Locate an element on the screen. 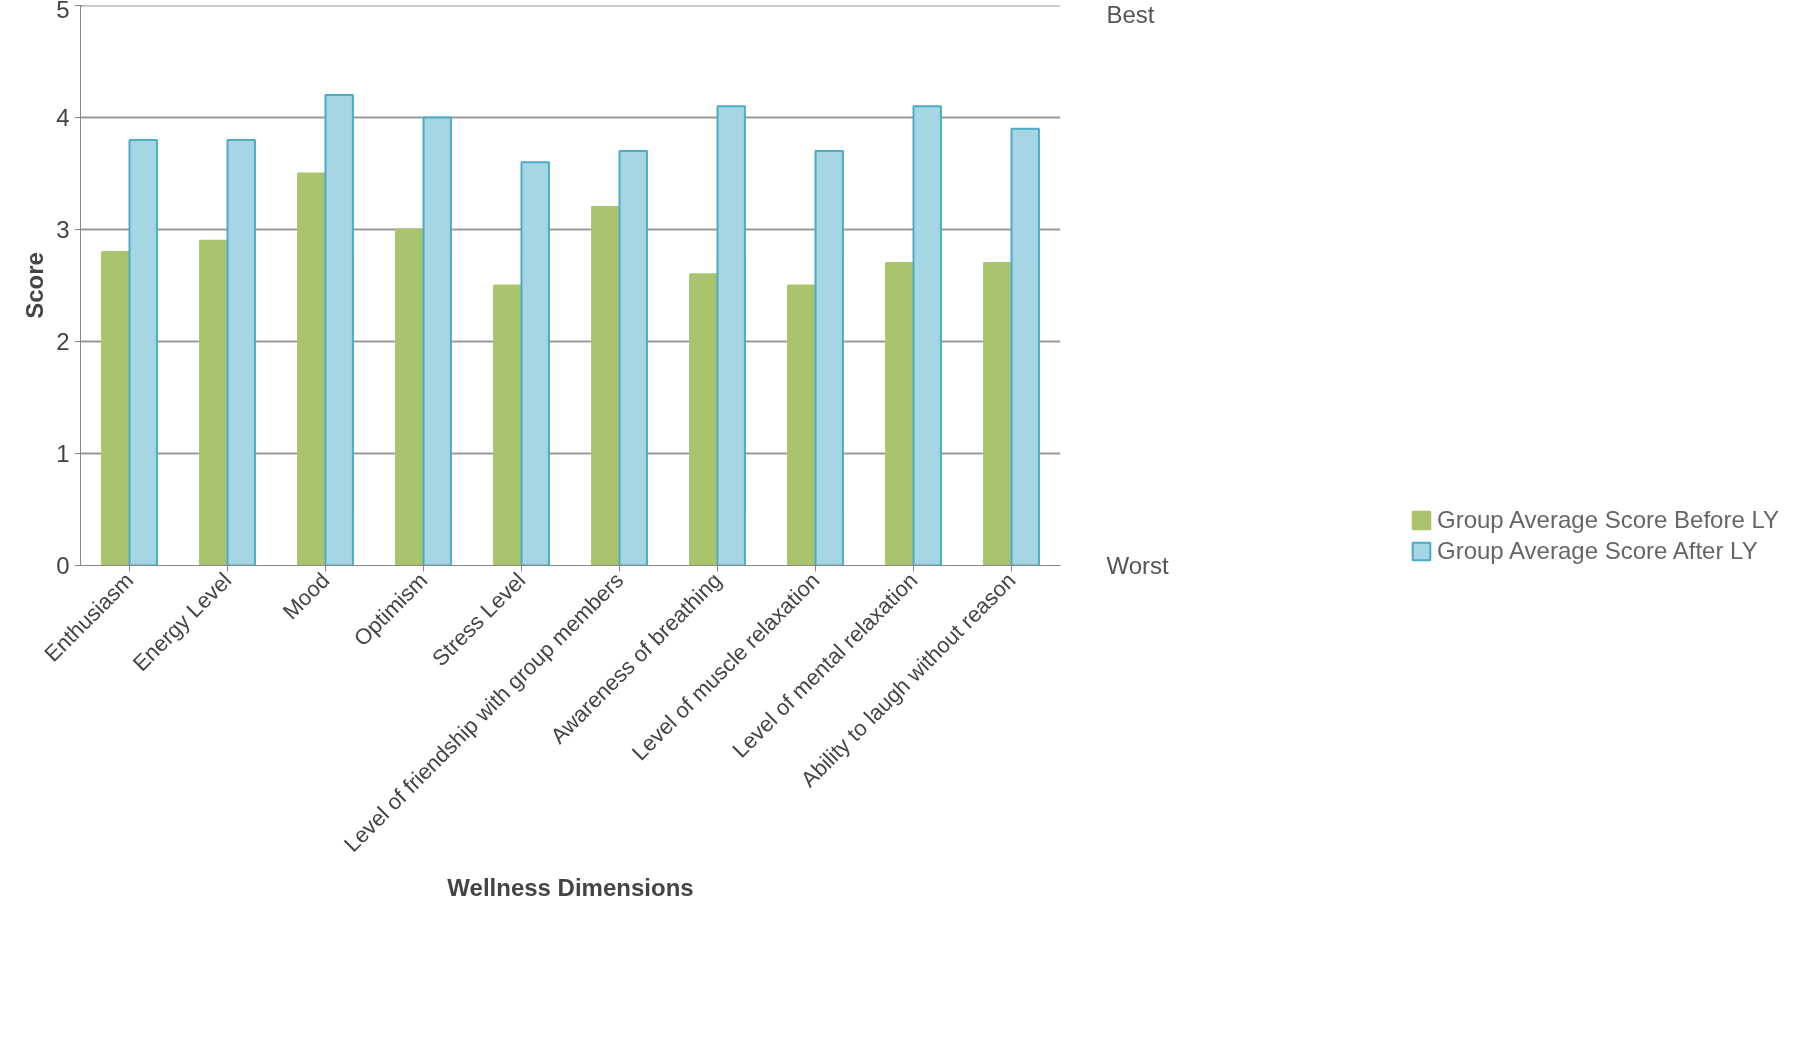 The image size is (1819, 1039). text: Worst is located at coordinates (1138, 565).